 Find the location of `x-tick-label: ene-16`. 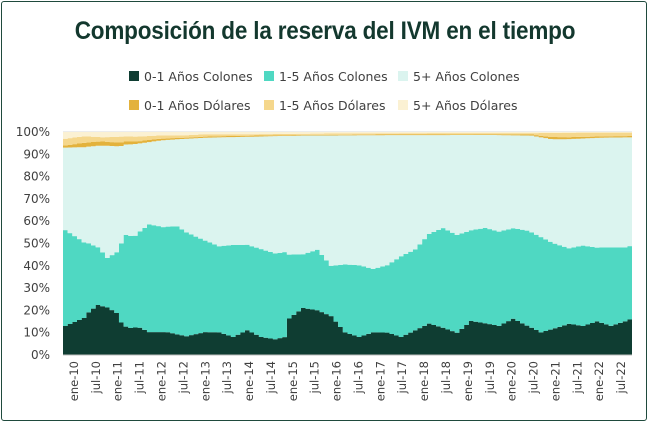

x-tick-label: ene-16 is located at coordinates (337, 381).